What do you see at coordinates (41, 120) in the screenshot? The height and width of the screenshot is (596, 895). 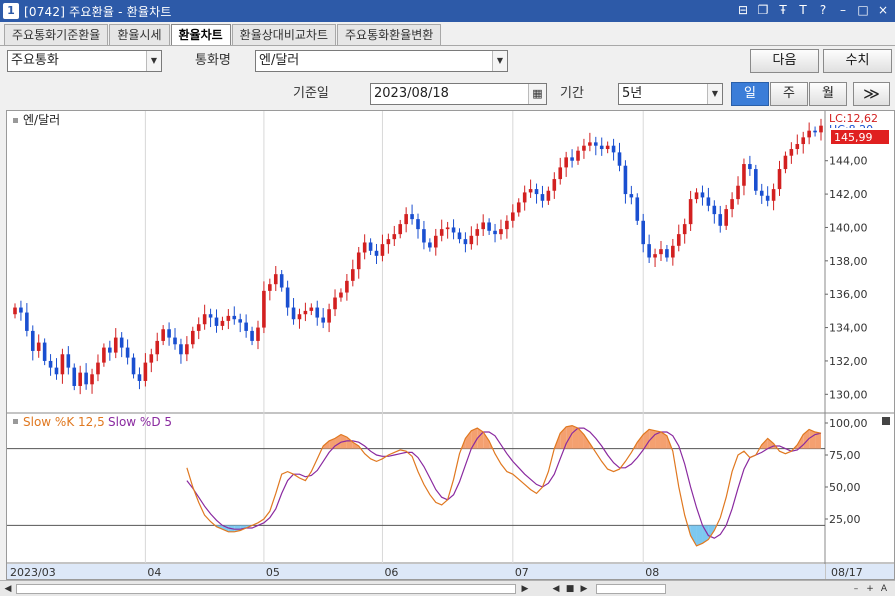 I see `price-legend: 엔/달러` at bounding box center [41, 120].